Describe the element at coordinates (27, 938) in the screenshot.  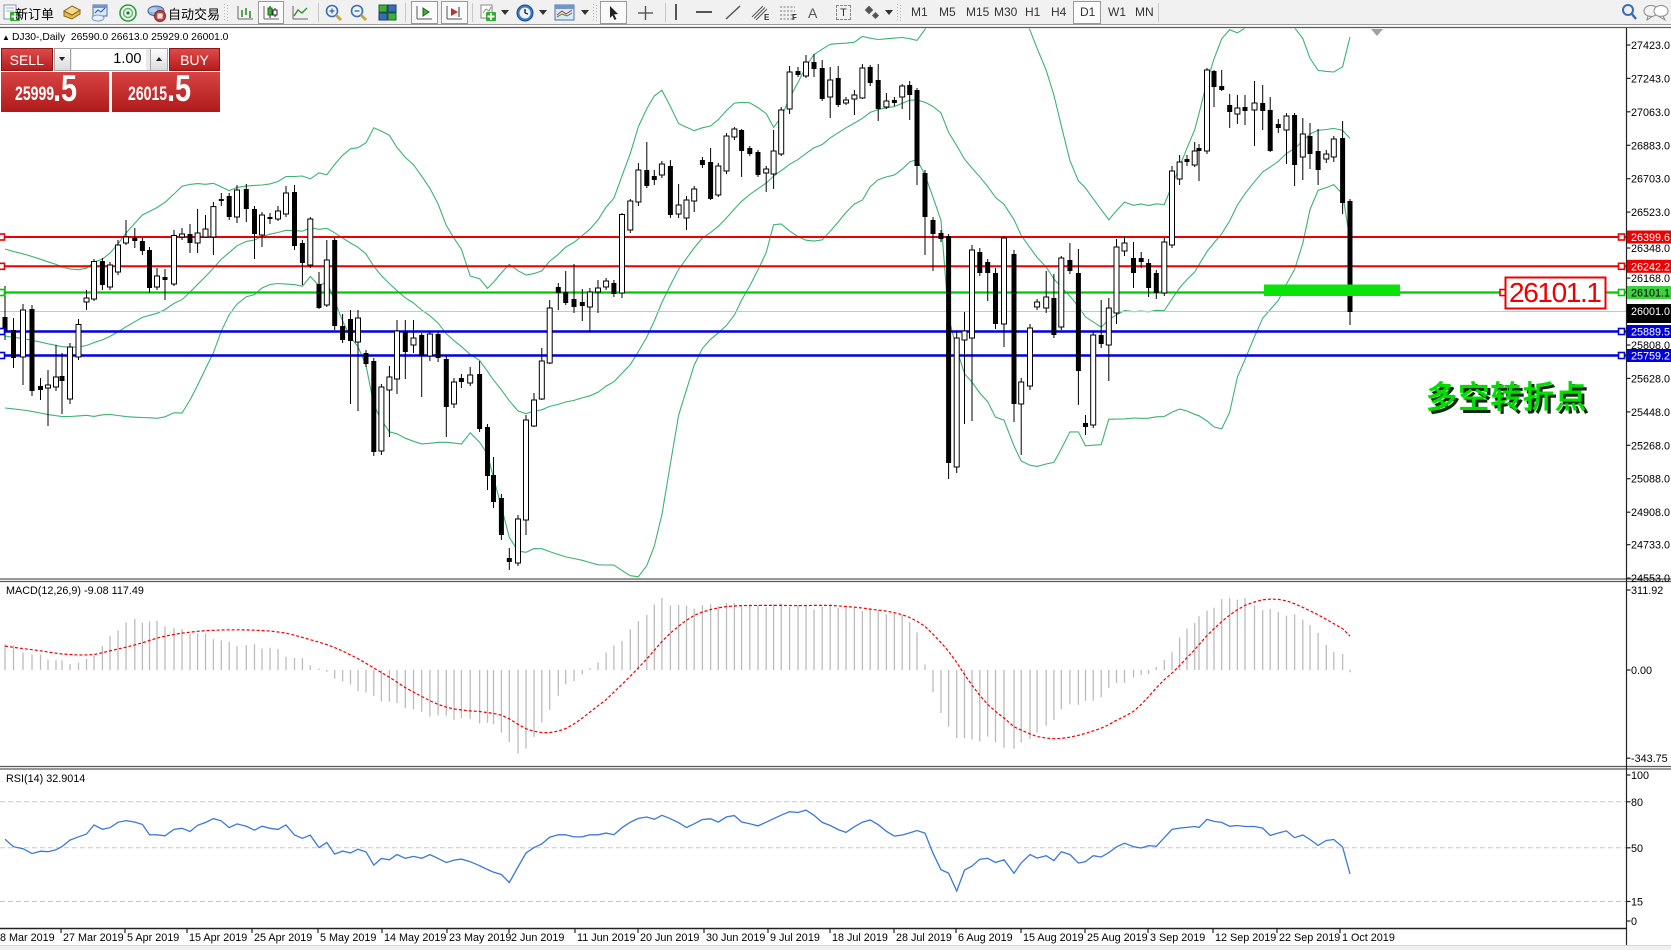
I see `svg-text: 18 Mar 2019` at that location.